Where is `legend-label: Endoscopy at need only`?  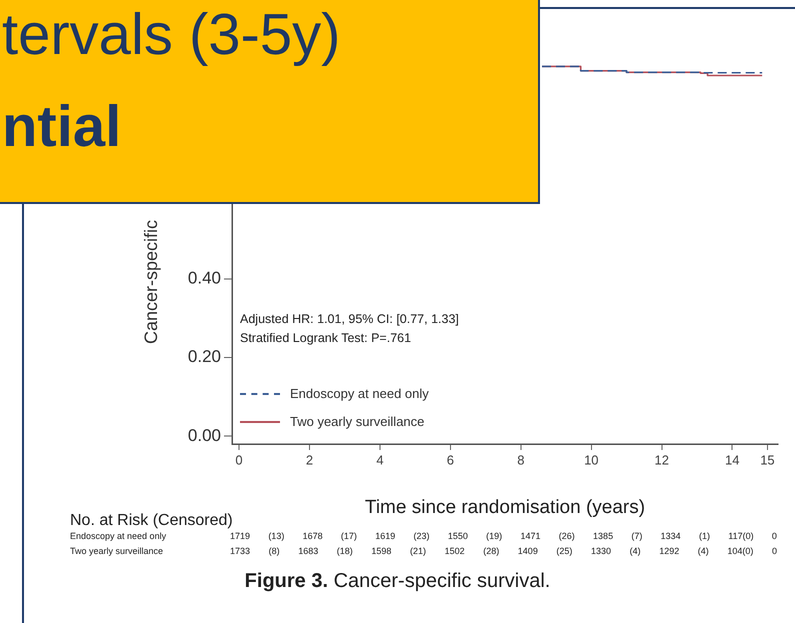 legend-label: Endoscopy at need only is located at coordinates (359, 393).